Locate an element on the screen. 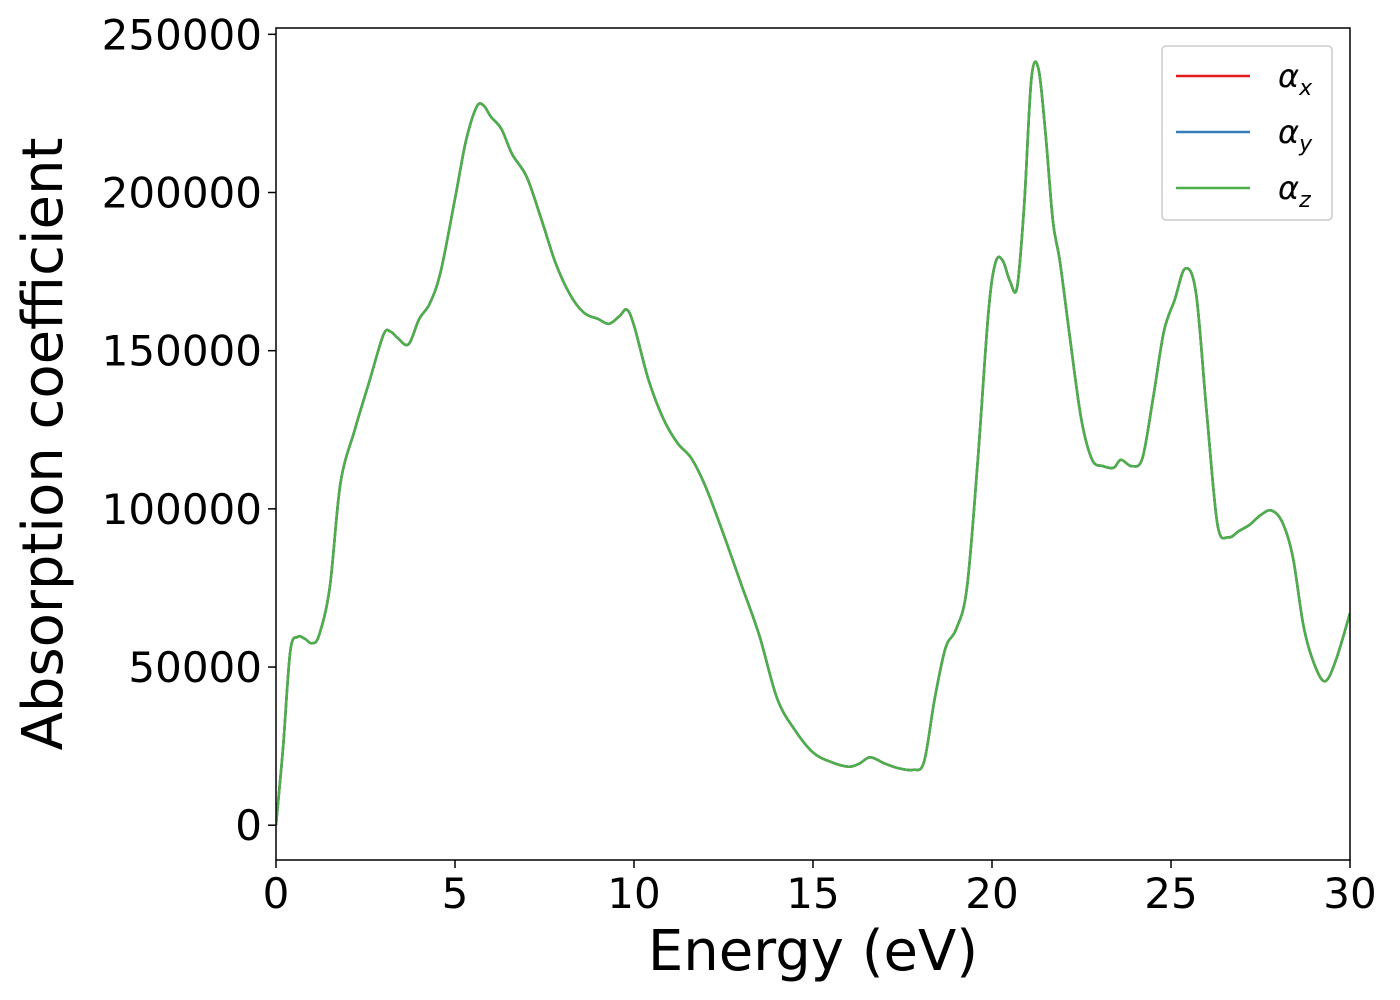 This screenshot has width=1400, height=1000. y-tick-label: 150000 is located at coordinates (182, 351).